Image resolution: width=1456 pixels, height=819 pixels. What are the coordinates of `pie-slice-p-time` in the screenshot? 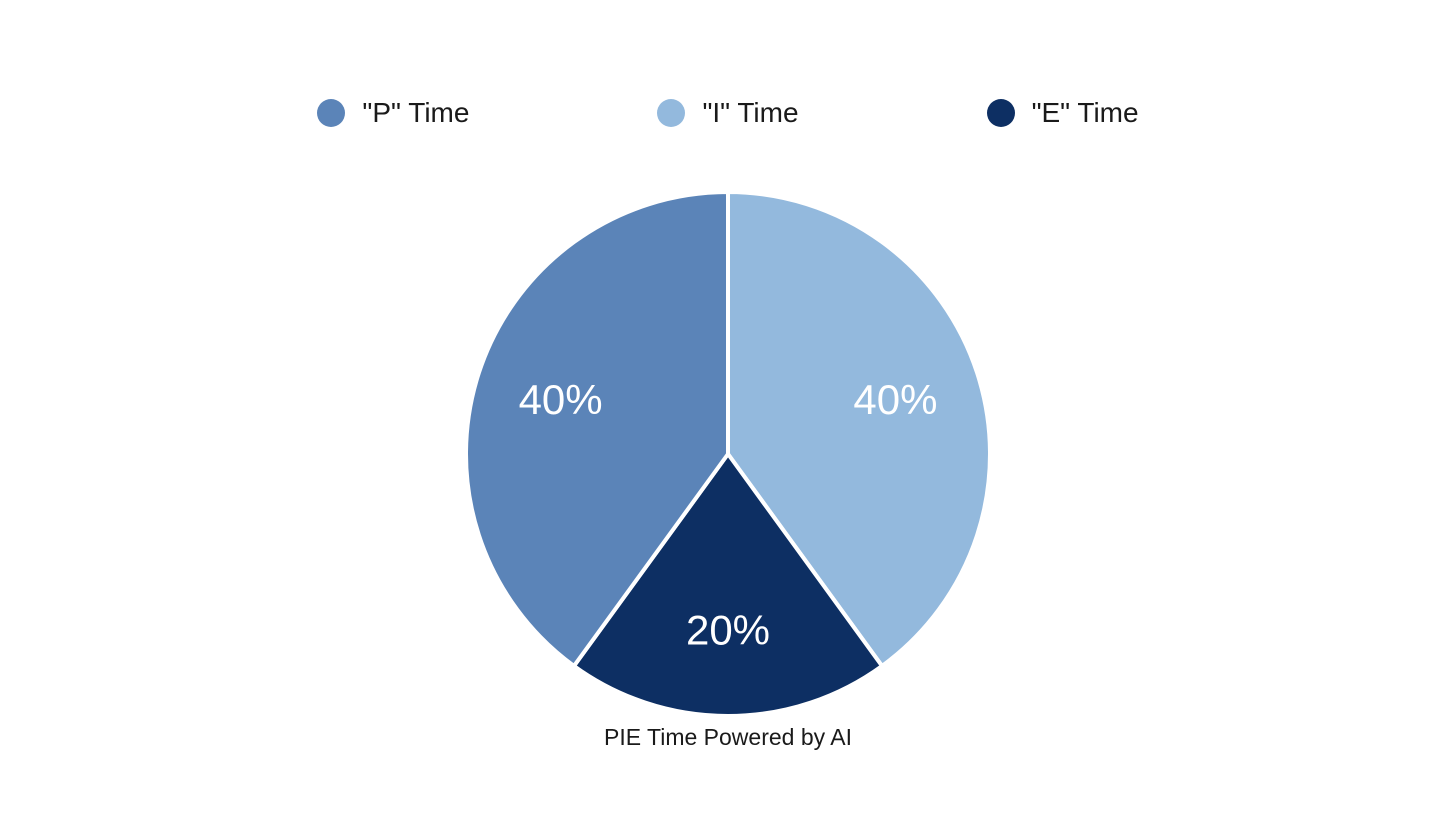 It's located at (597, 429).